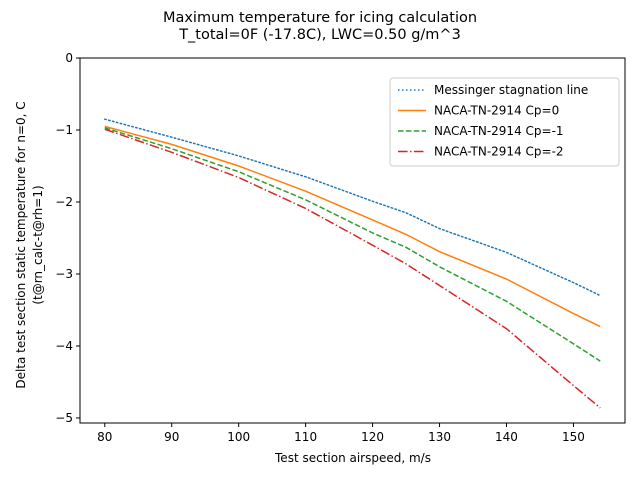 Image resolution: width=640 pixels, height=480 pixels. I want to click on x-tick-label: 80, so click(104, 437).